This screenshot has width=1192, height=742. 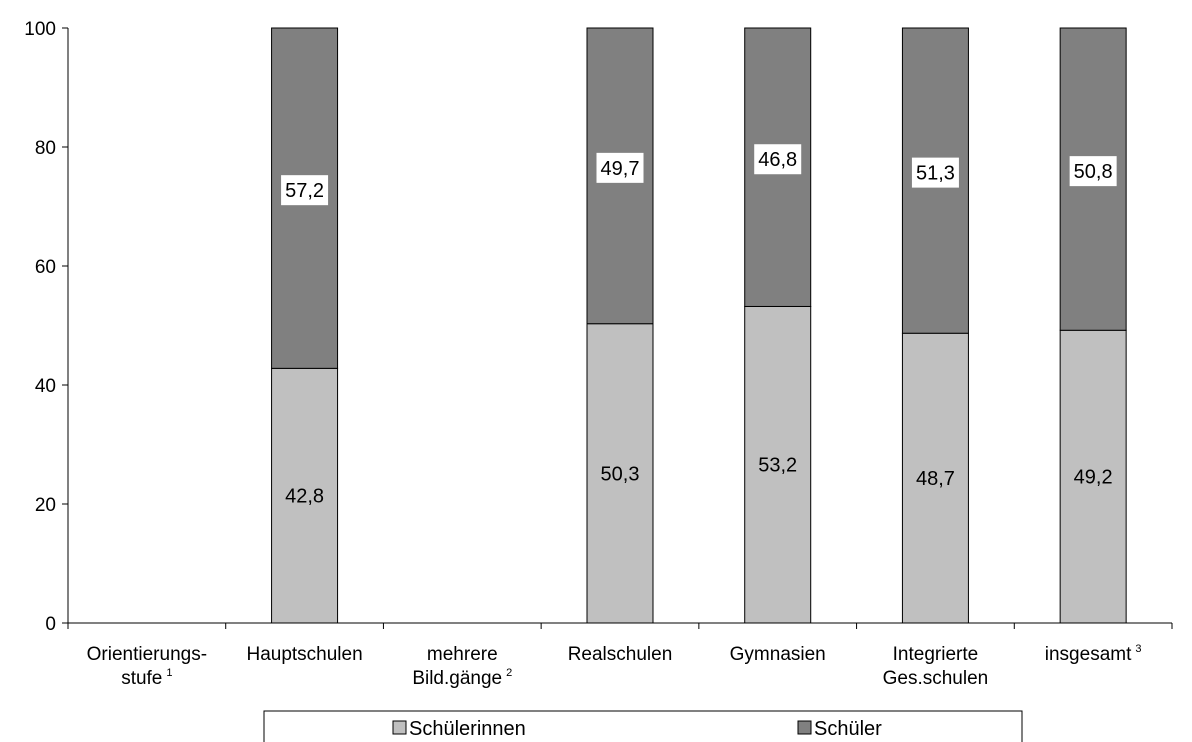 I want to click on category-label-line: Realschulen, so click(x=620, y=654).